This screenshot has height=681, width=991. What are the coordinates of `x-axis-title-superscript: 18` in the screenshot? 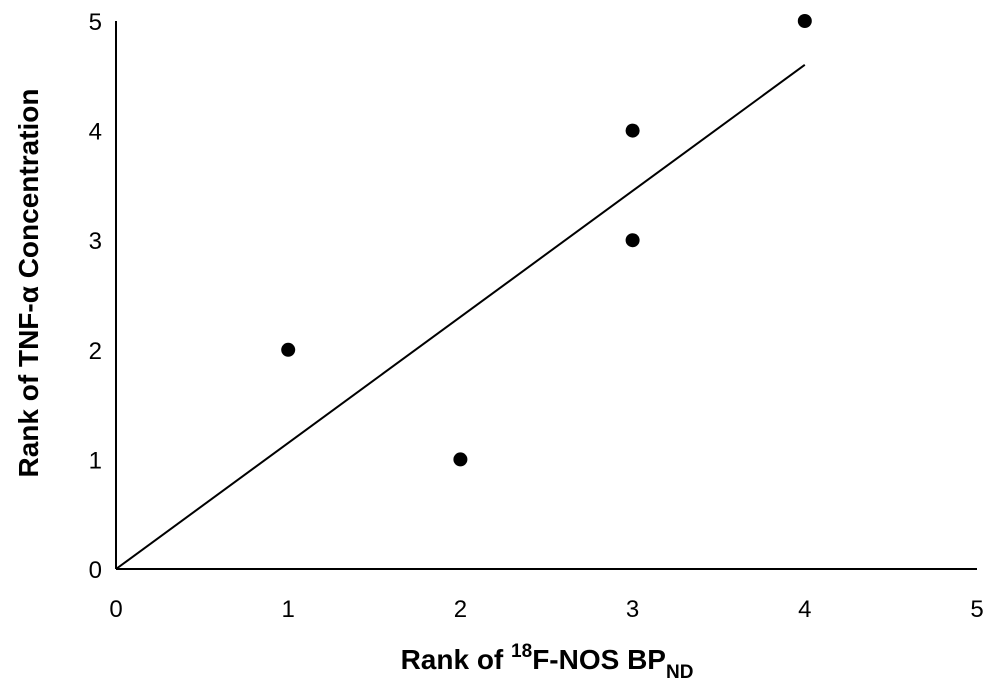 It's located at (521, 651).